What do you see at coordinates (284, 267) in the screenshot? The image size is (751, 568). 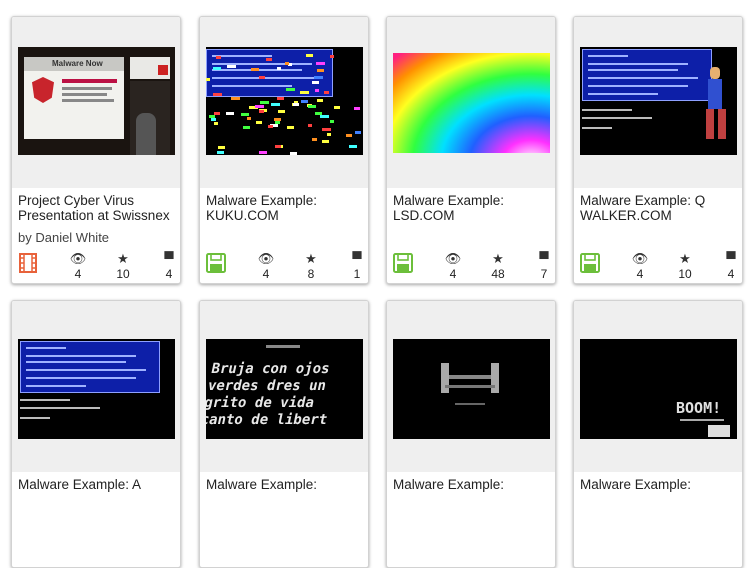 I see `item-stats: 👁 4 ★ 8 ▀ 1` at bounding box center [284, 267].